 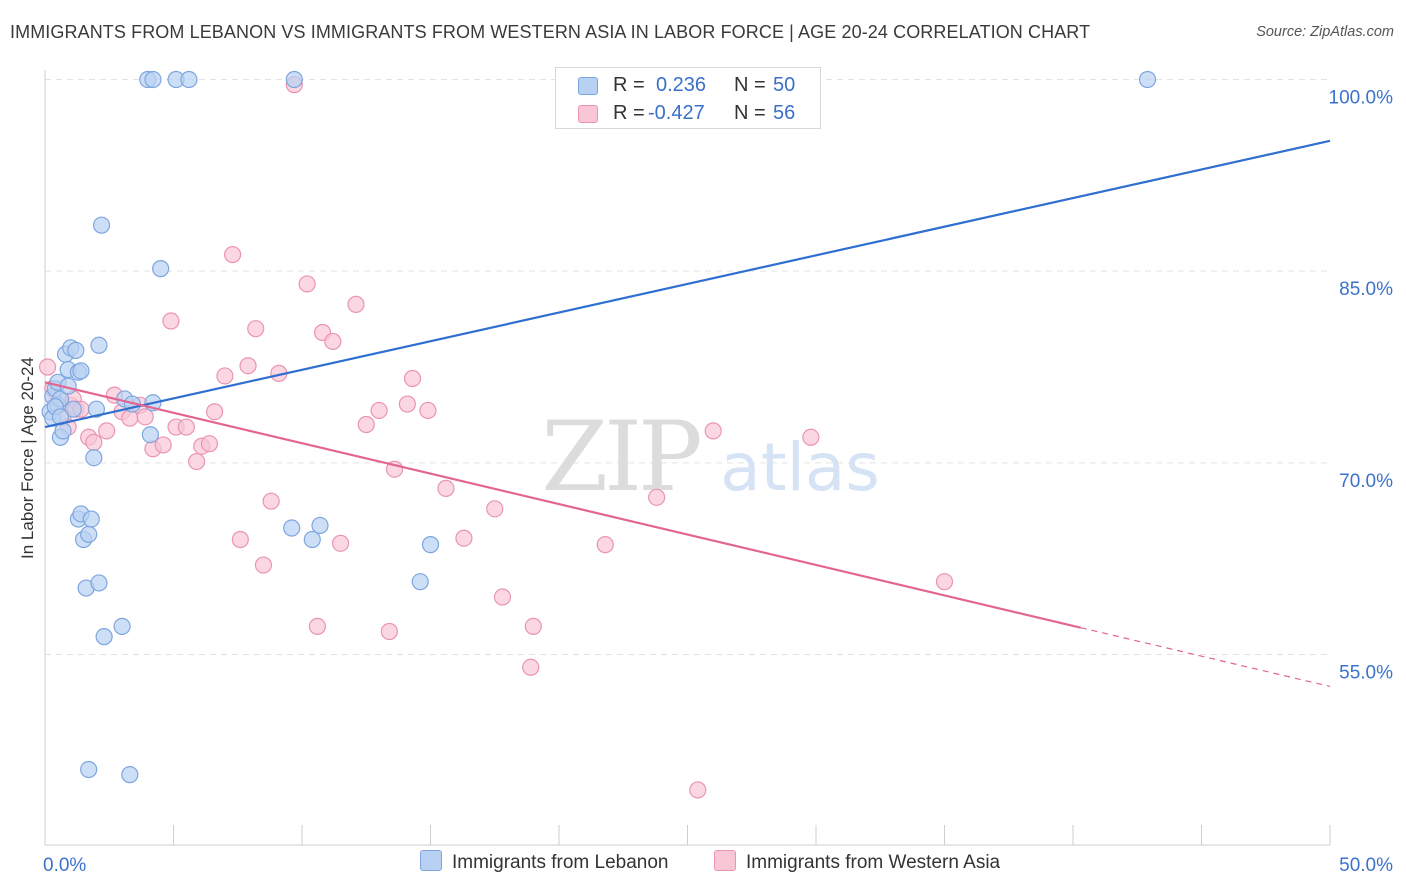 What do you see at coordinates (620, 457) in the screenshot?
I see `watermark-zip: ZIP` at bounding box center [620, 457].